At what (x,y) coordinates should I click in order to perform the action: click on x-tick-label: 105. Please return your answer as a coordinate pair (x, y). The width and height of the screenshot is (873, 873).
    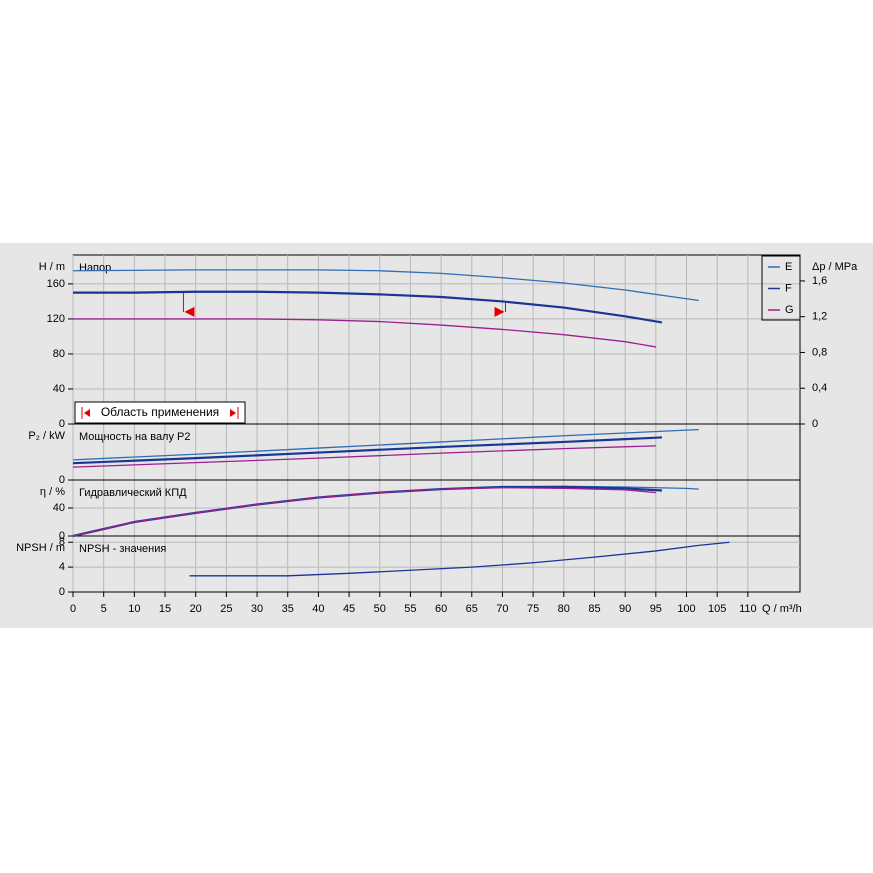
    Looking at the image, I should click on (717, 609).